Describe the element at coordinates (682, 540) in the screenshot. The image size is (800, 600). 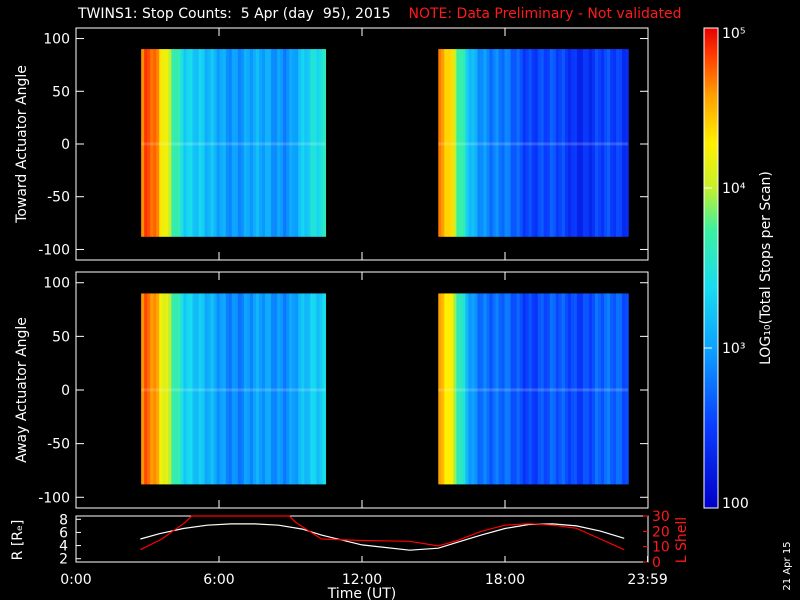
I see `orbit-right-ylabel: L Shell` at that location.